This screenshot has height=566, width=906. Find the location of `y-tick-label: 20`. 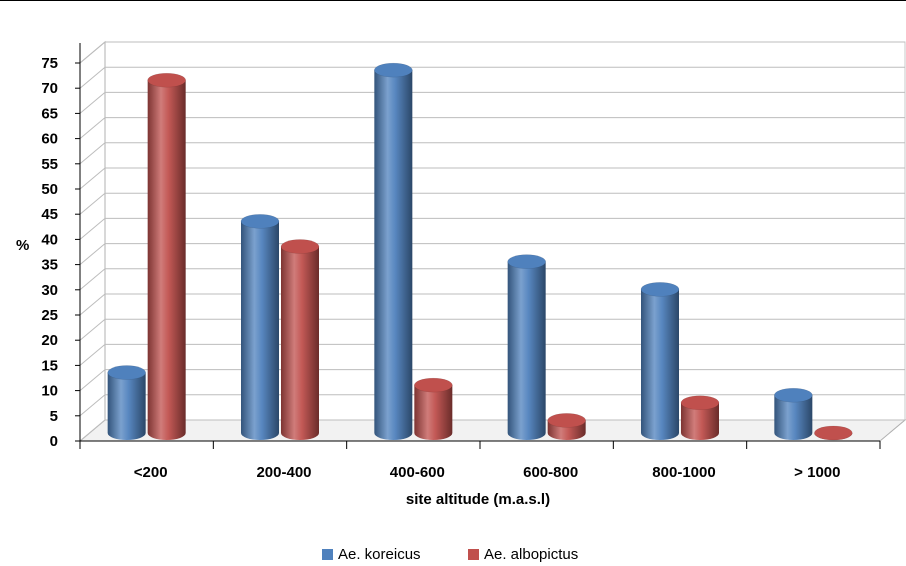

y-tick-label: 20 is located at coordinates (49, 340).